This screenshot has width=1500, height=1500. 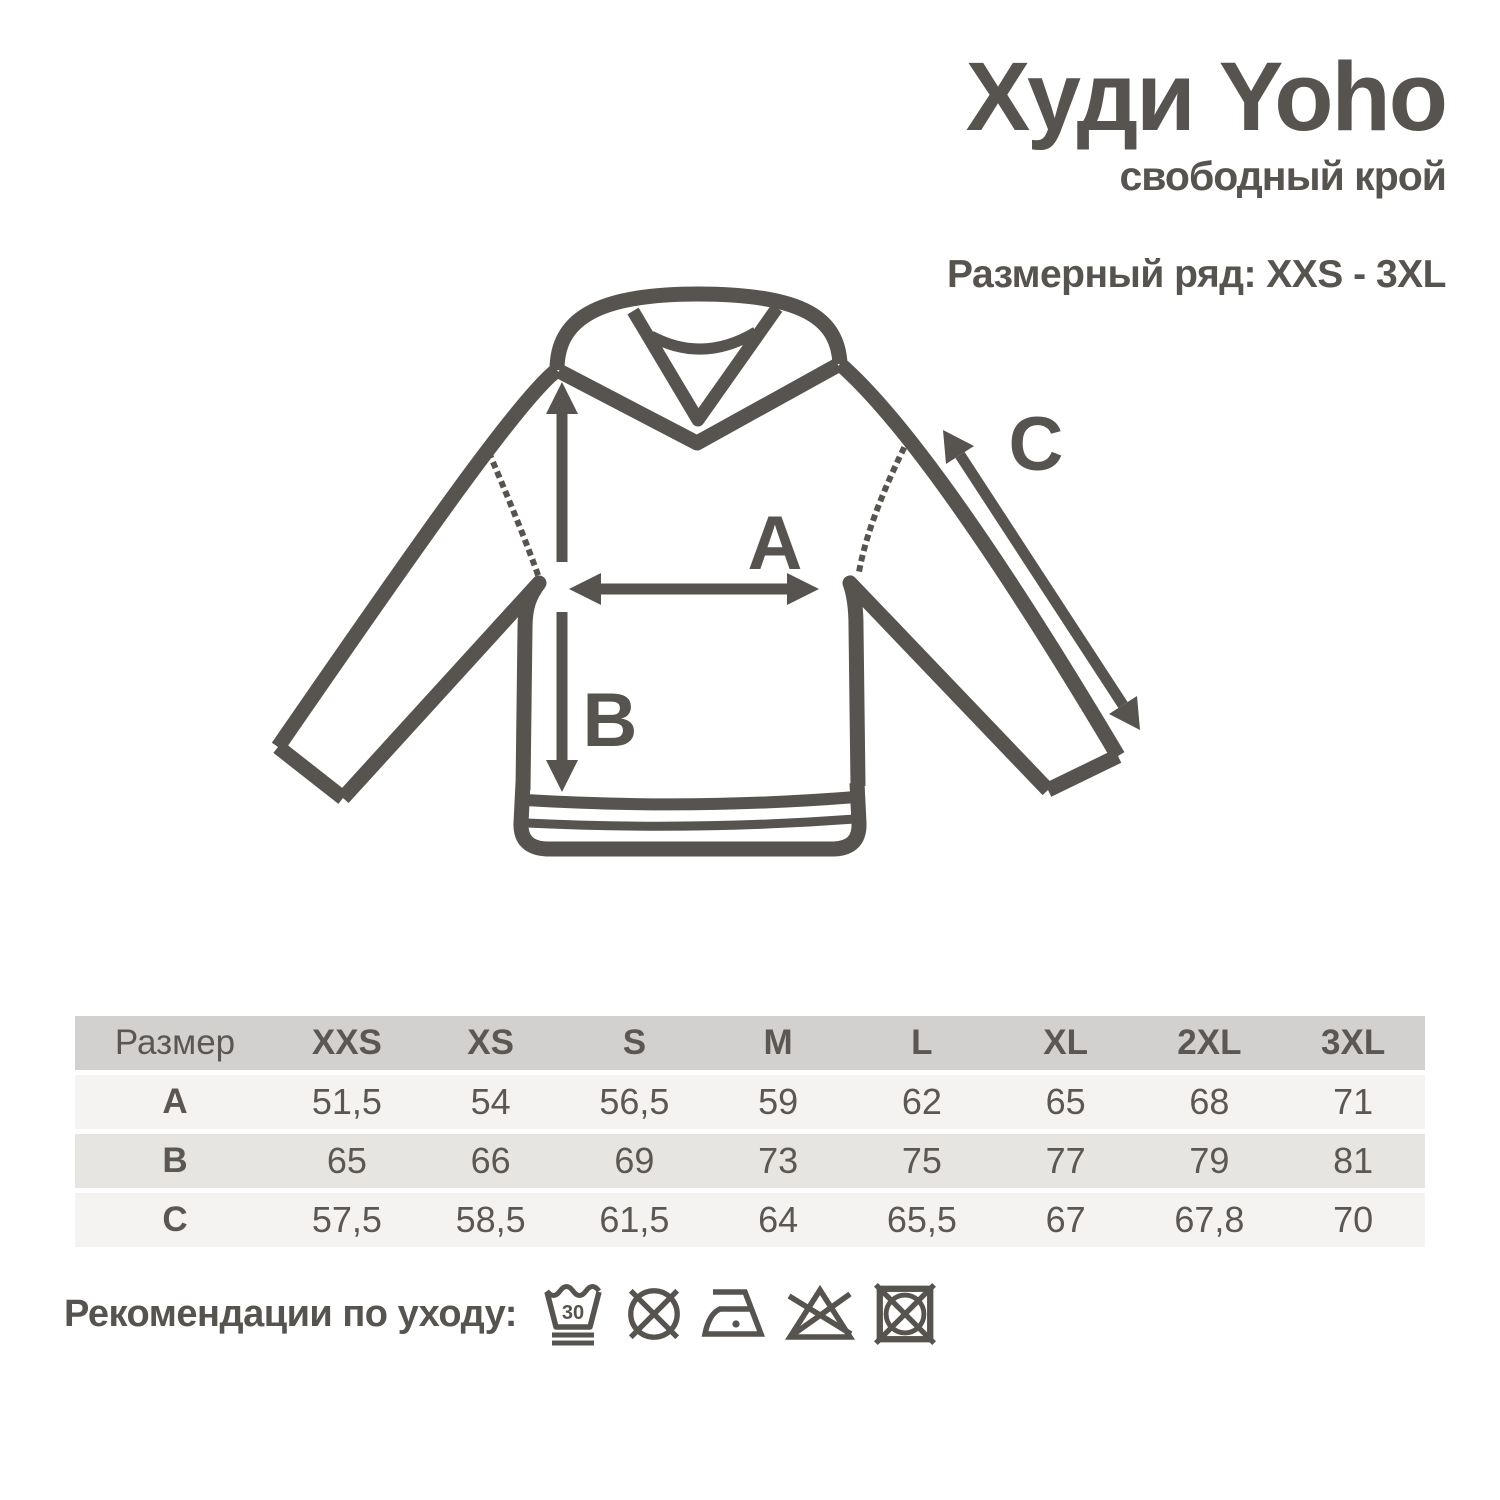 I want to click on hood-inner-triangle, so click(x=705, y=365).